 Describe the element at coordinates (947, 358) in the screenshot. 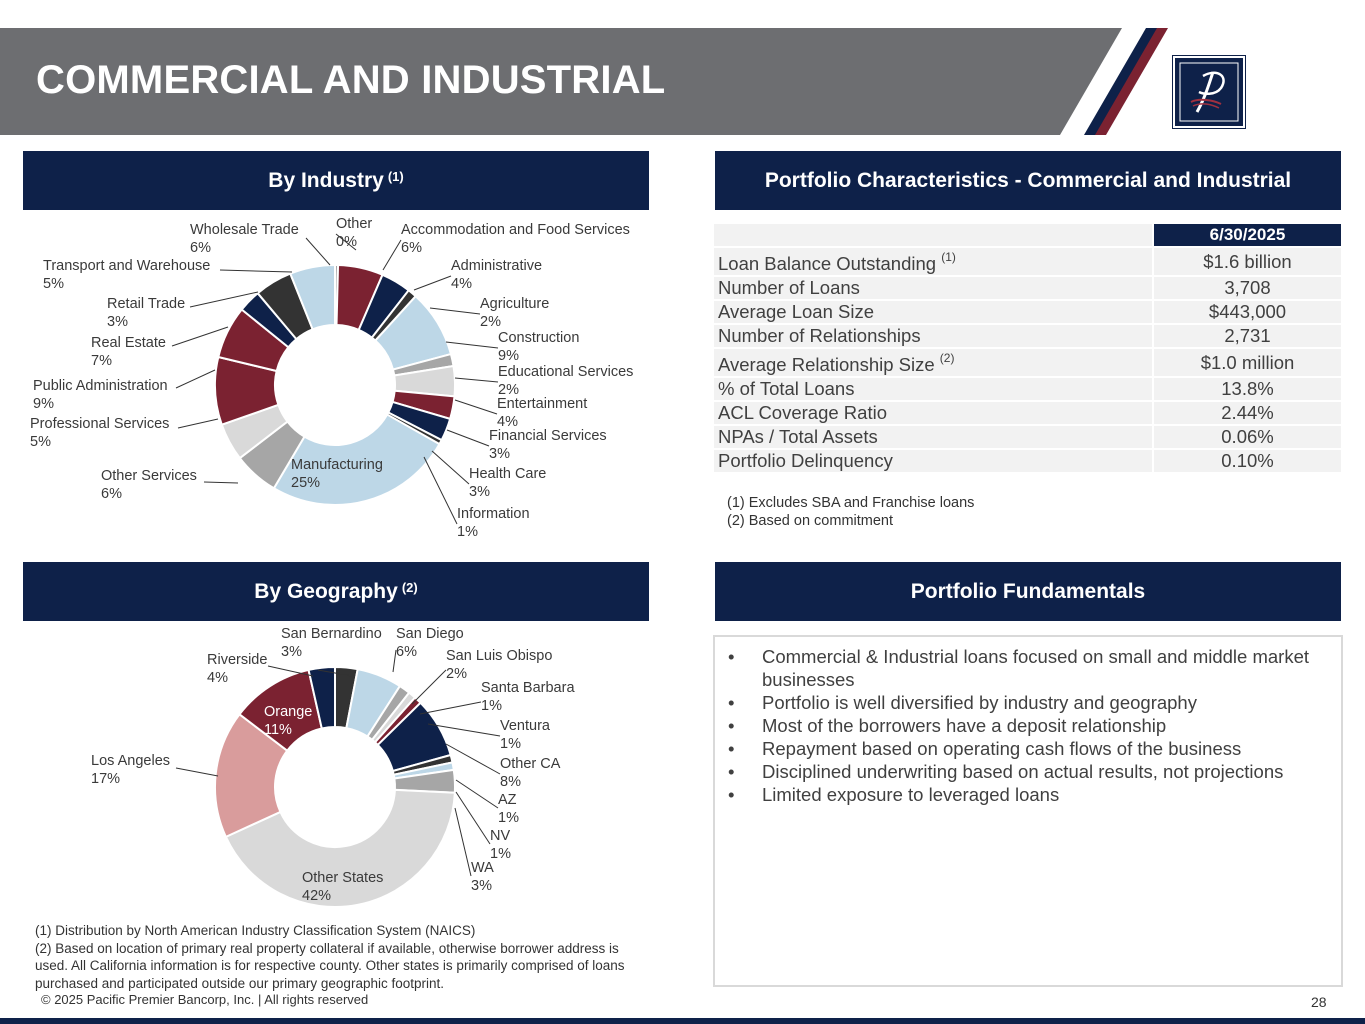

I see `row-label-sup: (2)` at that location.